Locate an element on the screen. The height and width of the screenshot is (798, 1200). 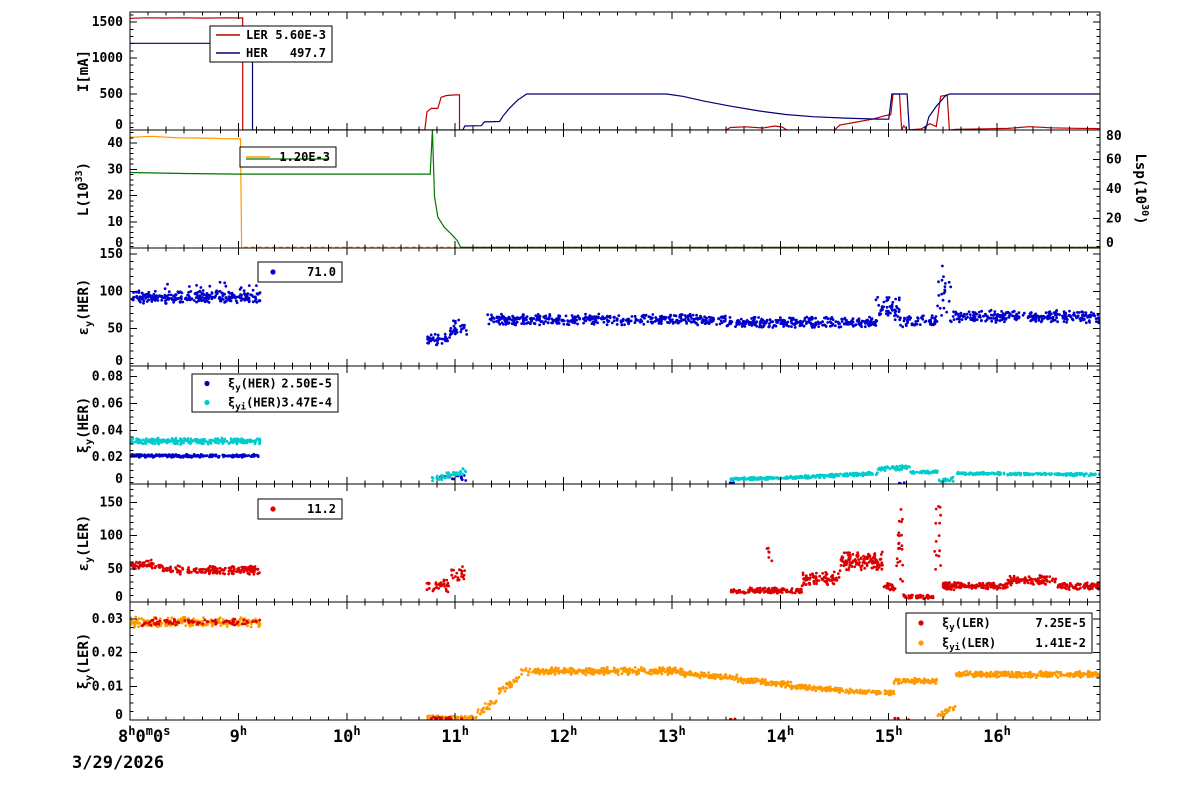
legend-xiy-ler: ξy(LER) 7.25E-5 ξyi(LER) 1.41E-2 is located at coordinates (999, 633).